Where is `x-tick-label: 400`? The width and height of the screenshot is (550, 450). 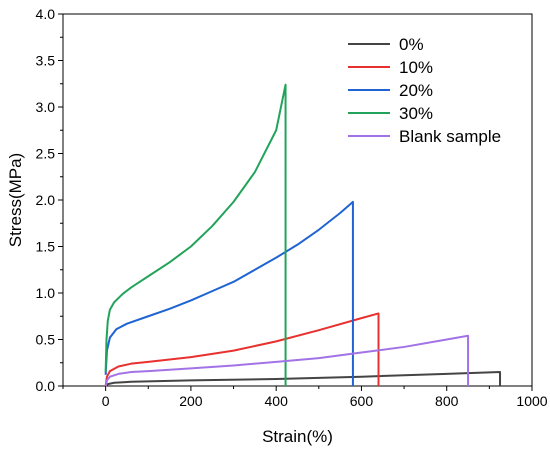
x-tick-label: 400 is located at coordinates (277, 401).